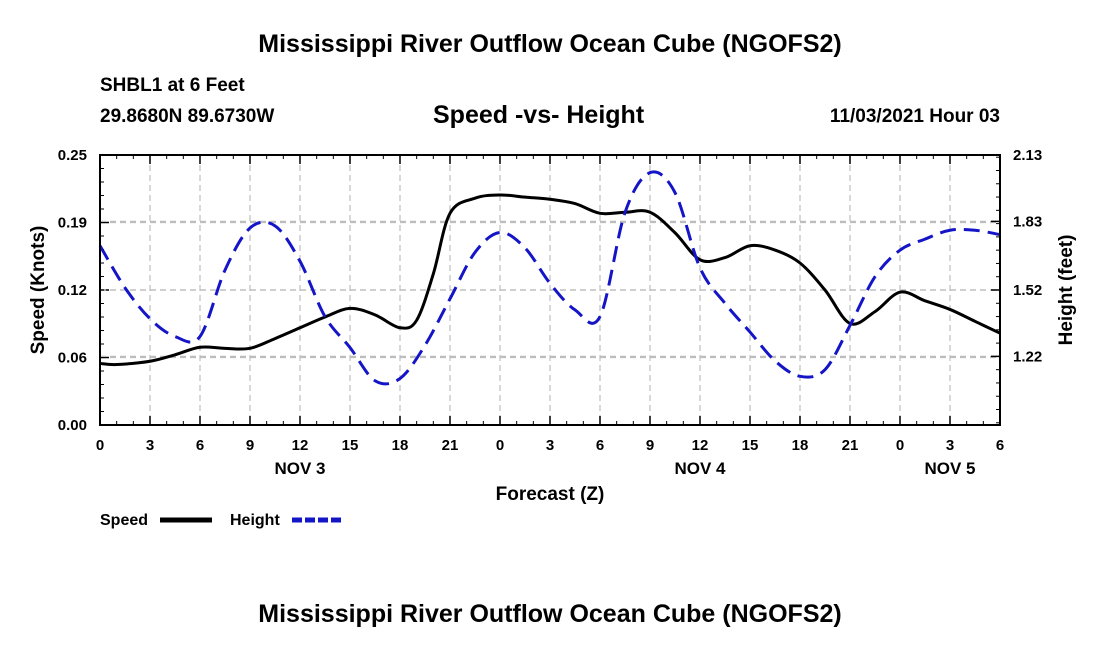 The image size is (1100, 650). What do you see at coordinates (700, 468) in the screenshot?
I see `date-label: NOV 4` at bounding box center [700, 468].